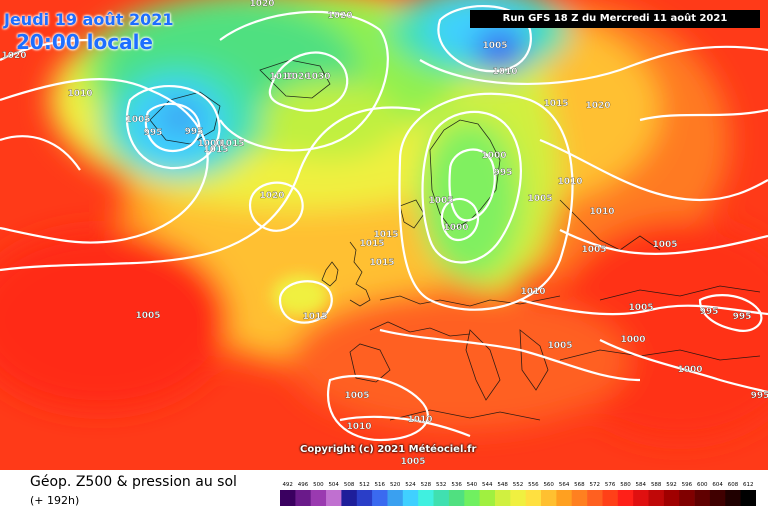 Image resolution: width=768 pixels, height=512 pixels. I want to click on run-info-banner: Run GFS 18 Z du Mercredi 11 août 2021, so click(615, 19).